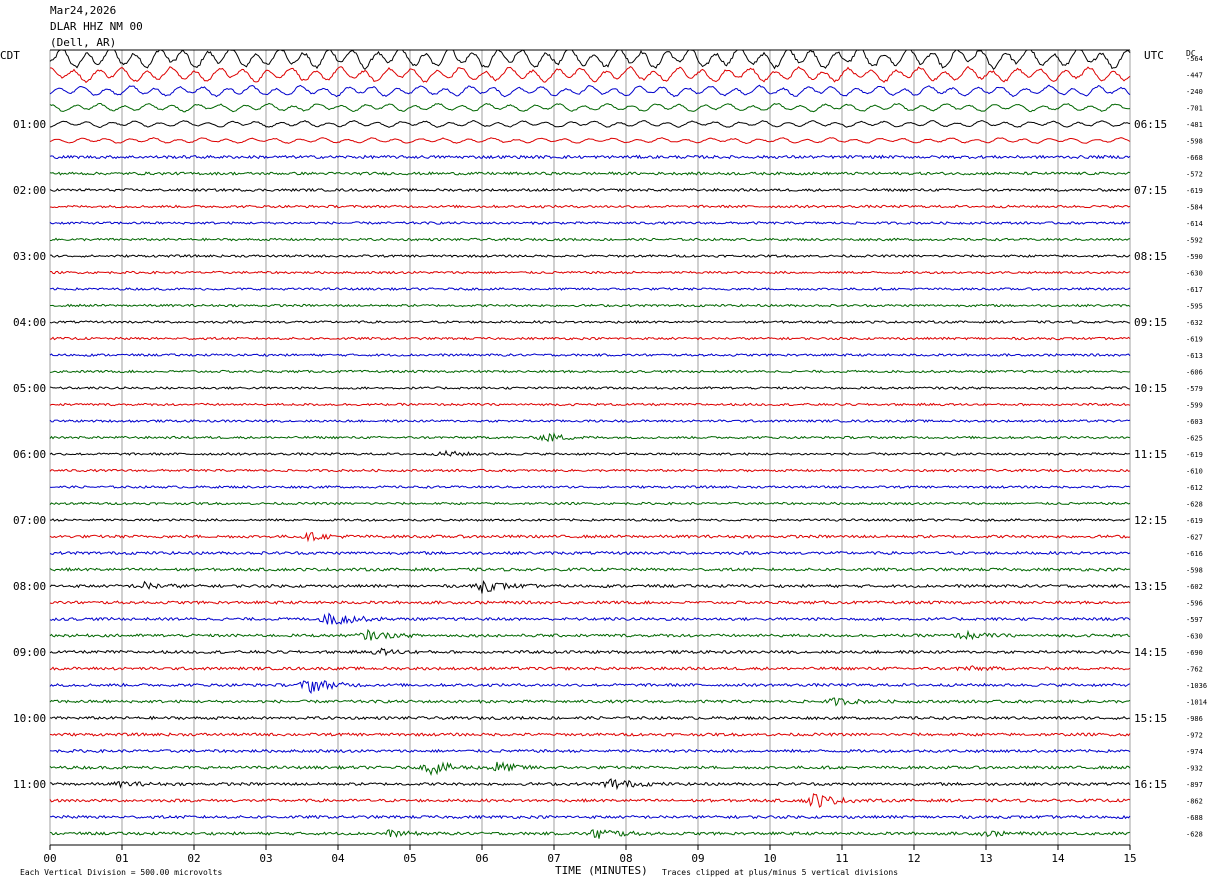  I want to click on dc-offset-label: -632, so click(1194, 323).